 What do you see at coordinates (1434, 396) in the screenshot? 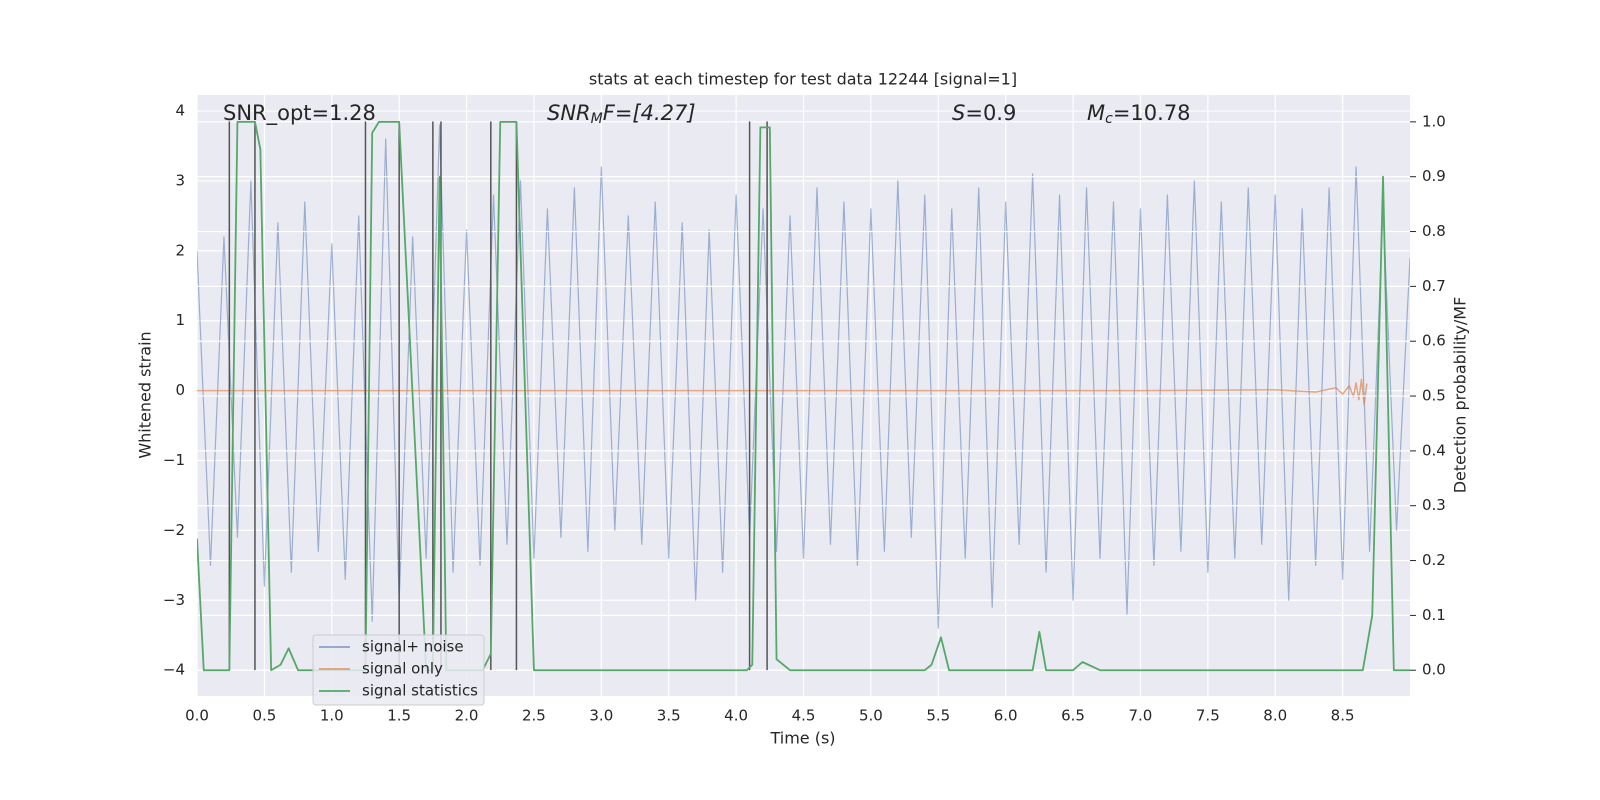
I see `y2-tick-label: 0.5` at bounding box center [1434, 396].